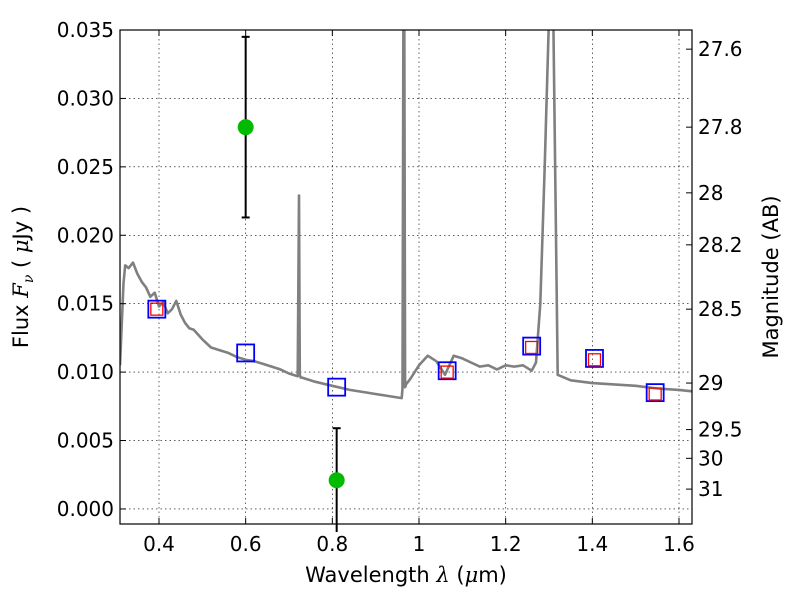 This screenshot has height=600, width=800. What do you see at coordinates (159, 544) in the screenshot?
I see `x-tick-label: 0.4` at bounding box center [159, 544].